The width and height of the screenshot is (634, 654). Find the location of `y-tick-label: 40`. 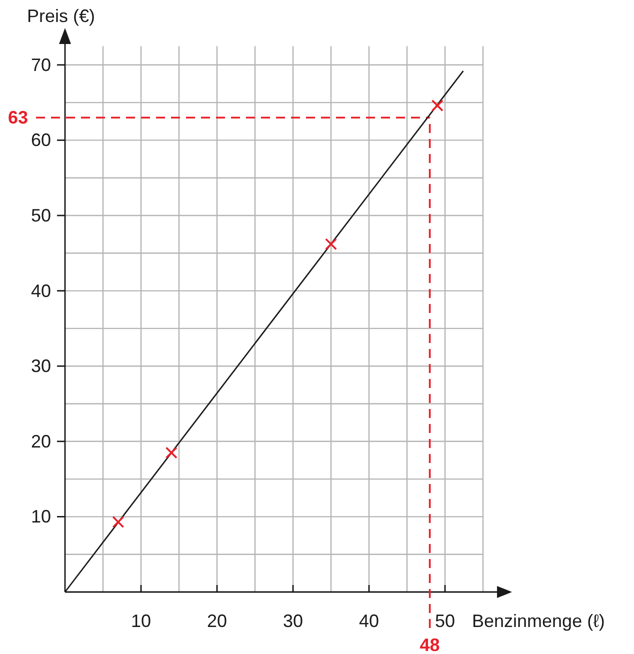

y-tick-label: 40 is located at coordinates (40, 290).